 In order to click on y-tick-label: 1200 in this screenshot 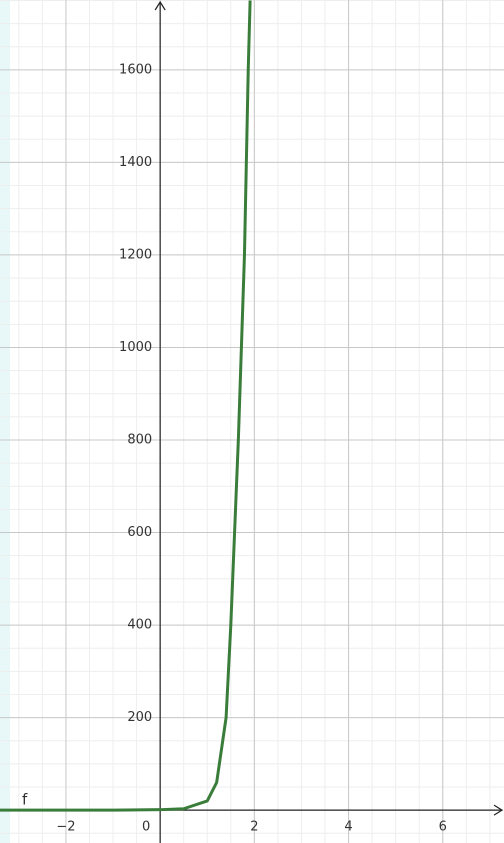, I will do `click(135, 254)`.